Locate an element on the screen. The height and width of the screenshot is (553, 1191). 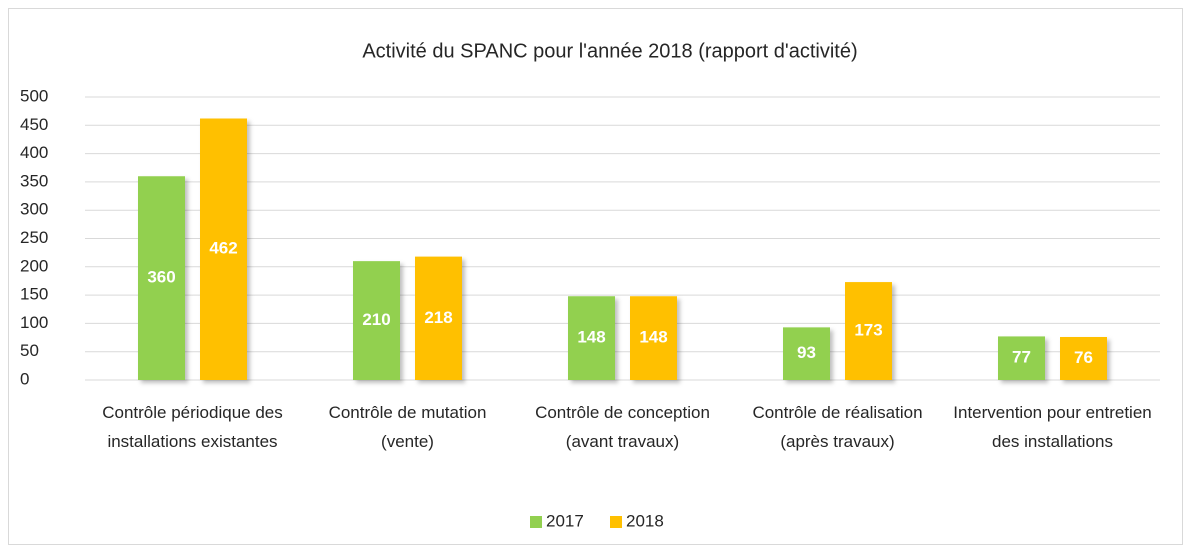
legend-label: 2018 is located at coordinates (645, 520).